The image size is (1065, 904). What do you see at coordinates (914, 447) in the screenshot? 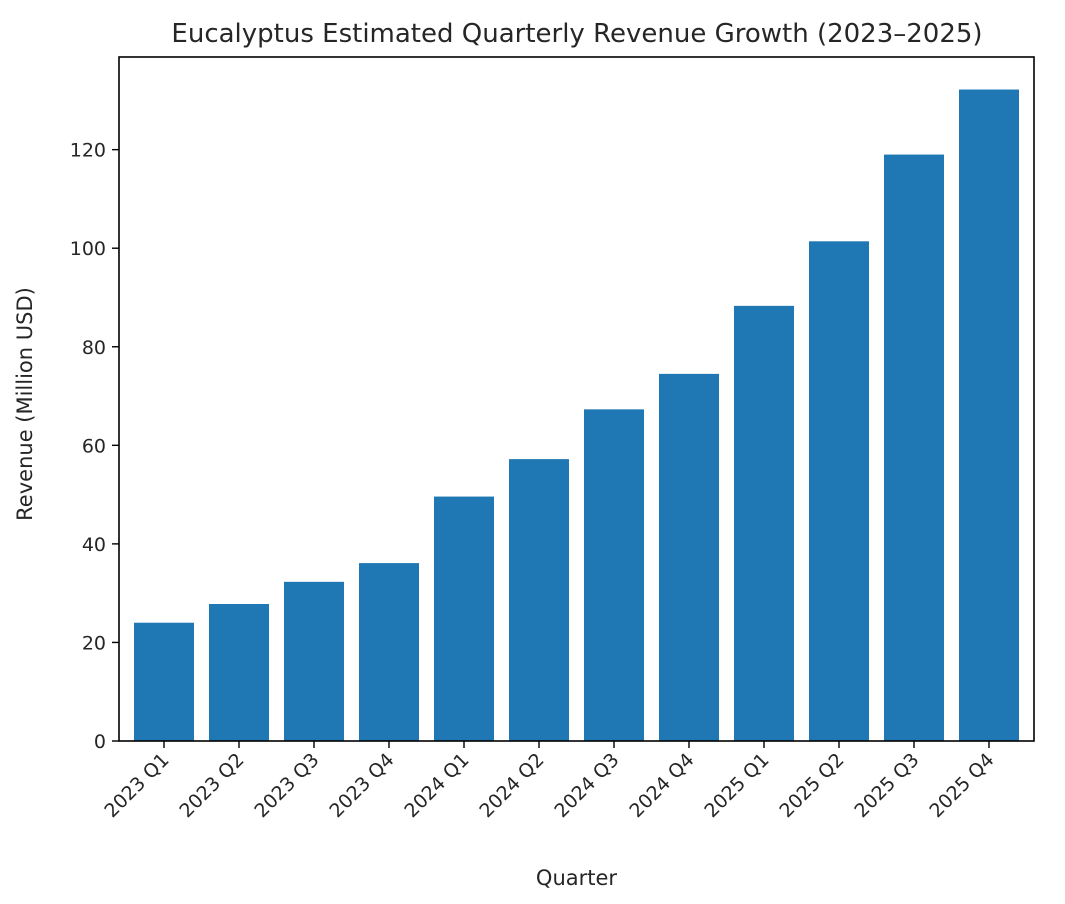
I see `bar-2025-q3` at bounding box center [914, 447].